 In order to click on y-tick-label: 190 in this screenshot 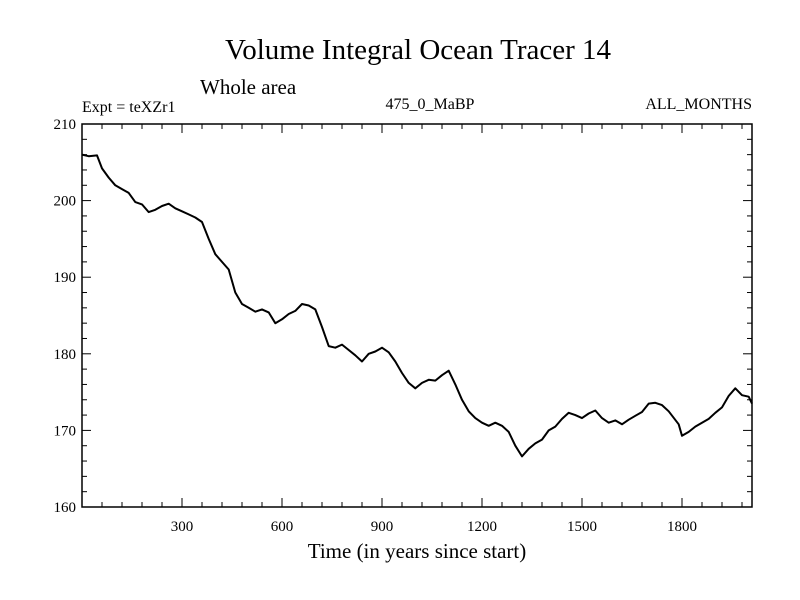, I will do `click(65, 278)`.